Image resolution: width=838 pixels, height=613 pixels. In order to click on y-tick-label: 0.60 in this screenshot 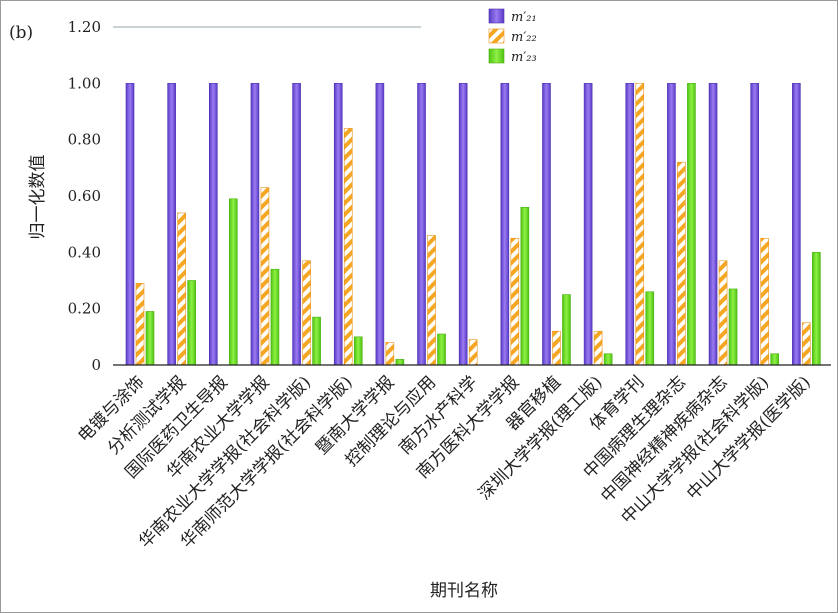, I will do `click(84, 196)`.